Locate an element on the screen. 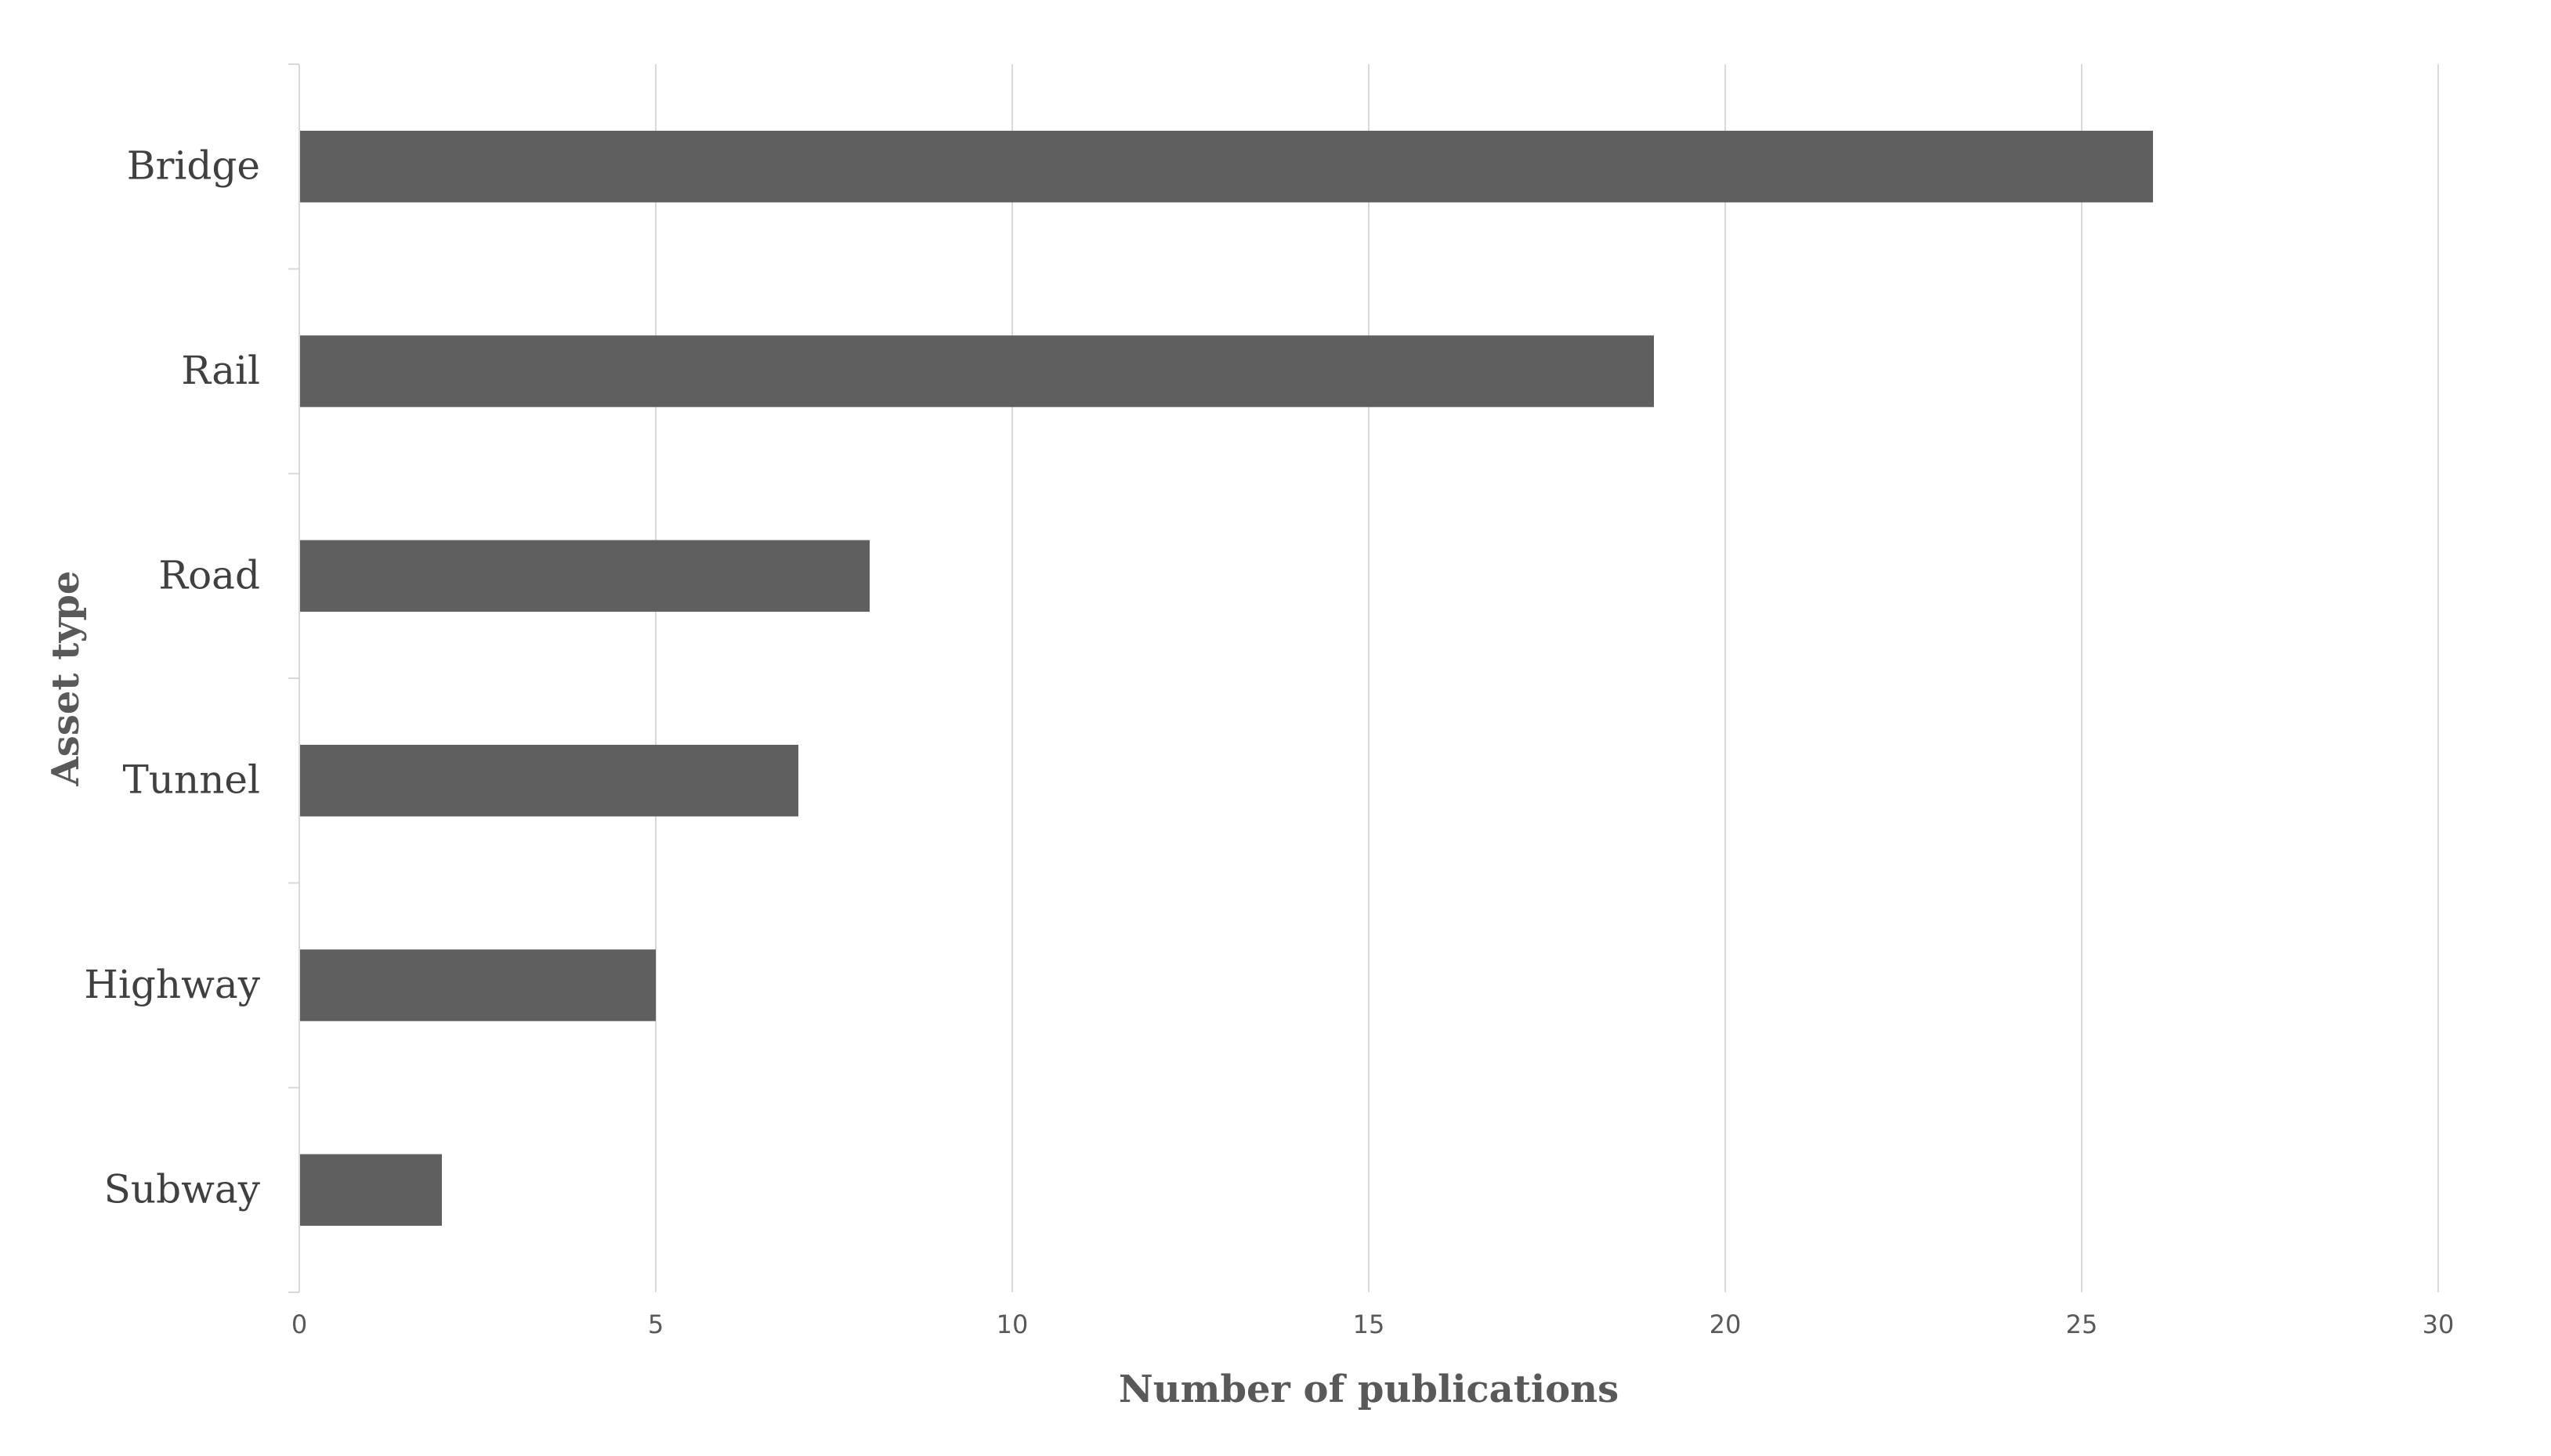 This screenshot has width=2551, height=1456. bar-road is located at coordinates (585, 576).